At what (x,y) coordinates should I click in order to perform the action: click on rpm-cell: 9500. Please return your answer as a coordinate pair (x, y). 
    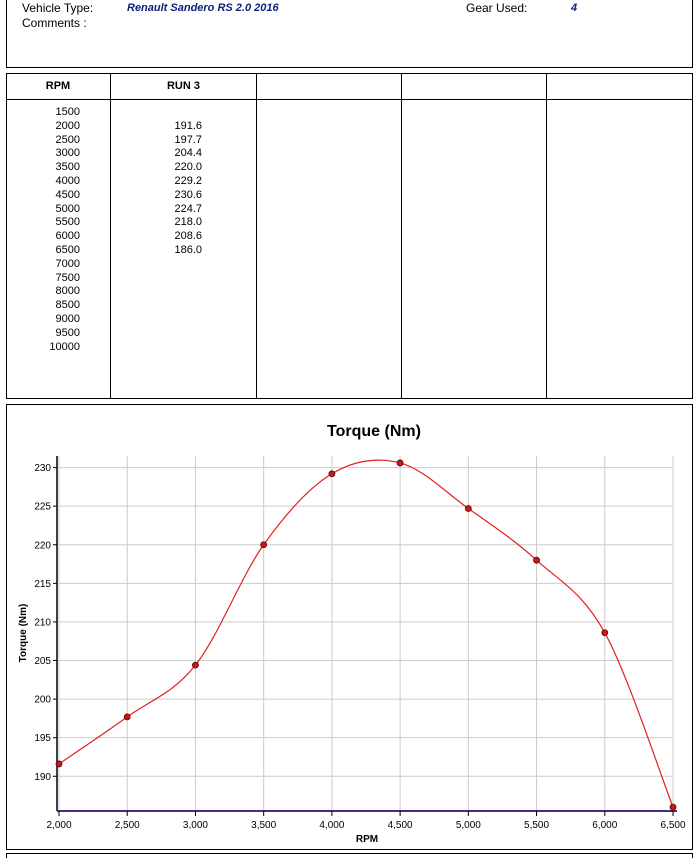
    Looking at the image, I should click on (67, 332).